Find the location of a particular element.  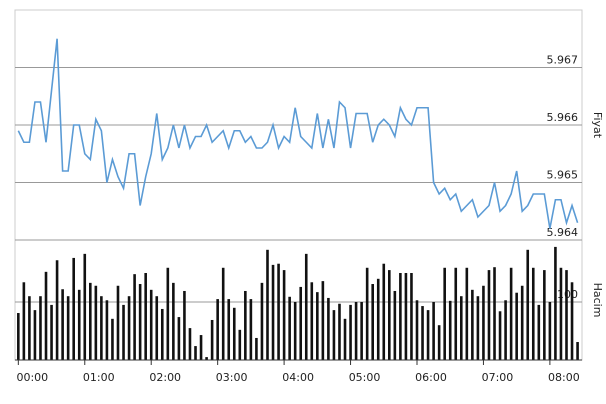

y-tick-label: 5.966 is located at coordinates (563, 117).